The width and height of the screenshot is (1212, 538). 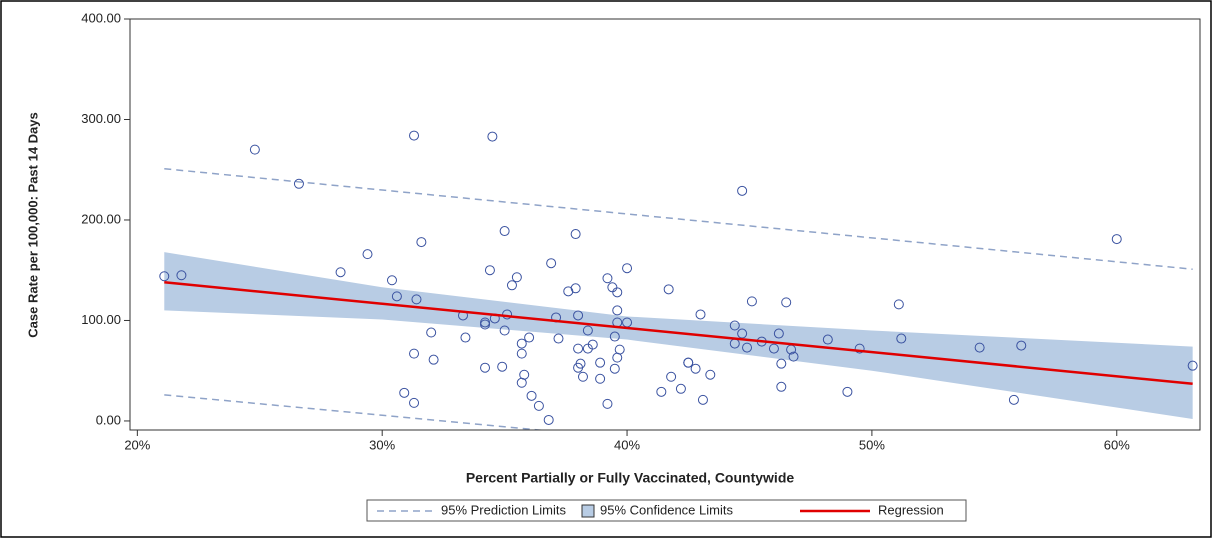 I want to click on x-tick-label: 30%, so click(x=382, y=444).